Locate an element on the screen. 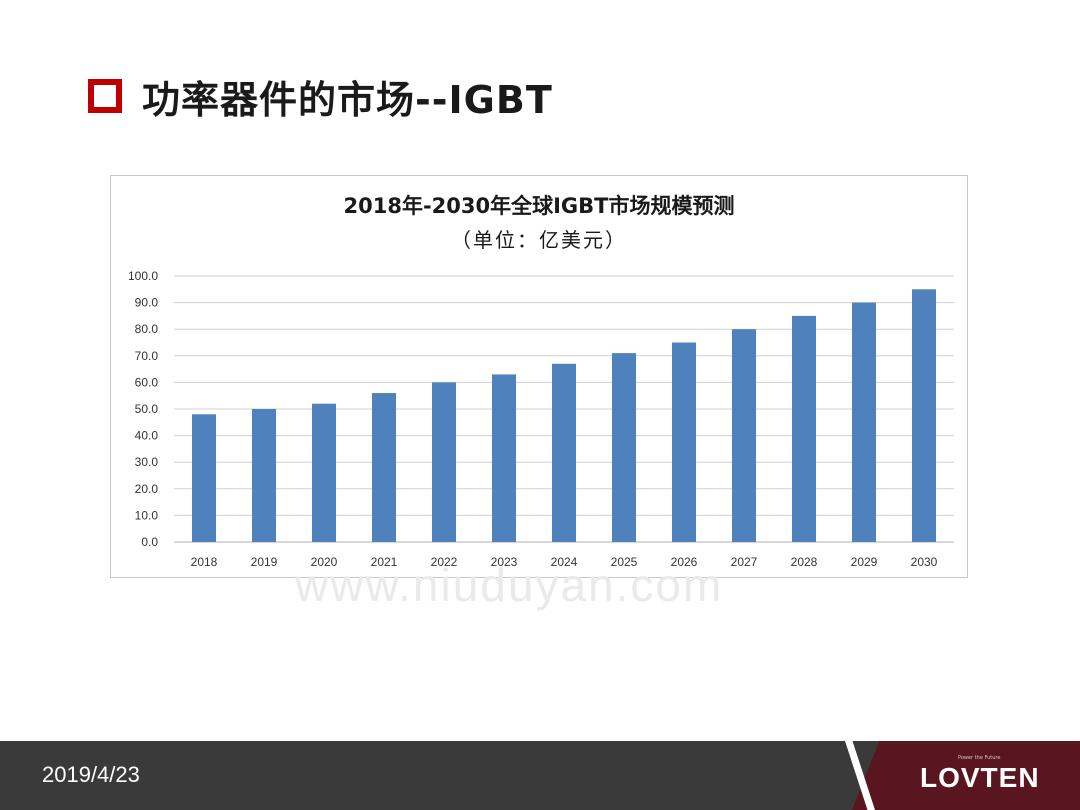 This screenshot has width=1080, height=810. x-tick-label: 2027 is located at coordinates (744, 562).